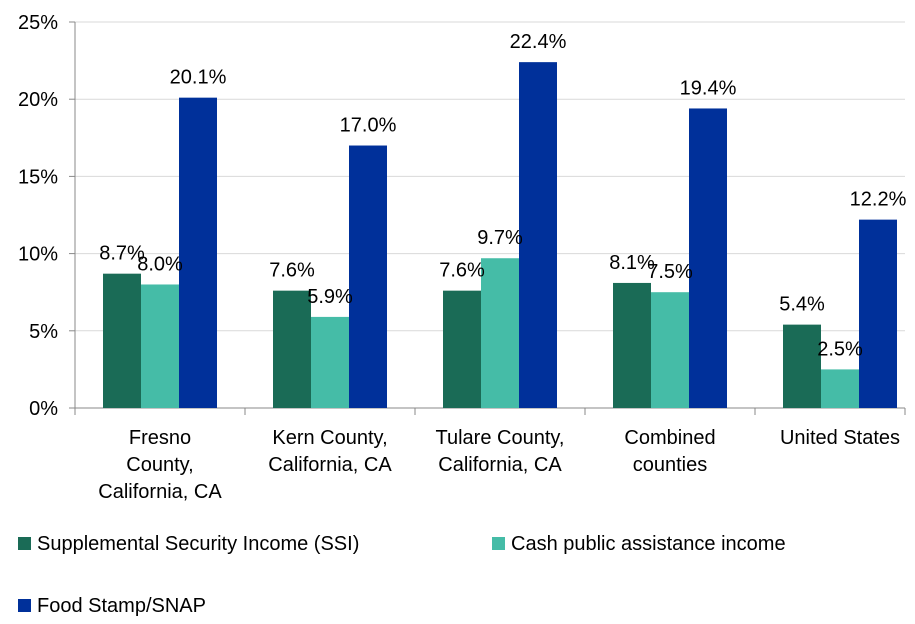 This screenshot has height=624, width=915. Describe the element at coordinates (38, 23) in the screenshot. I see `y-tick-label: 25%` at that location.